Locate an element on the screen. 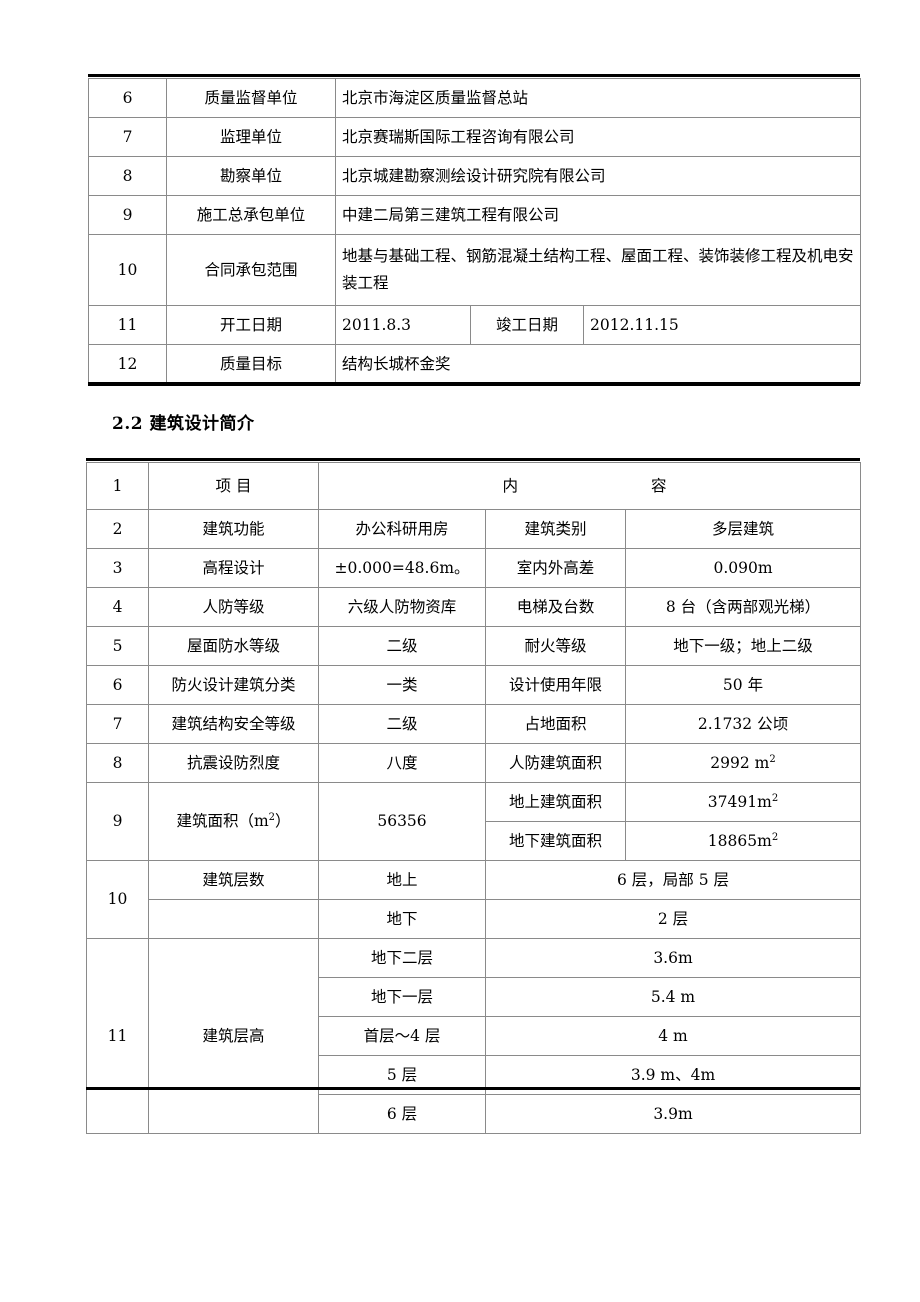 The image size is (920, 1302). sub-key: 地上 is located at coordinates (402, 880).